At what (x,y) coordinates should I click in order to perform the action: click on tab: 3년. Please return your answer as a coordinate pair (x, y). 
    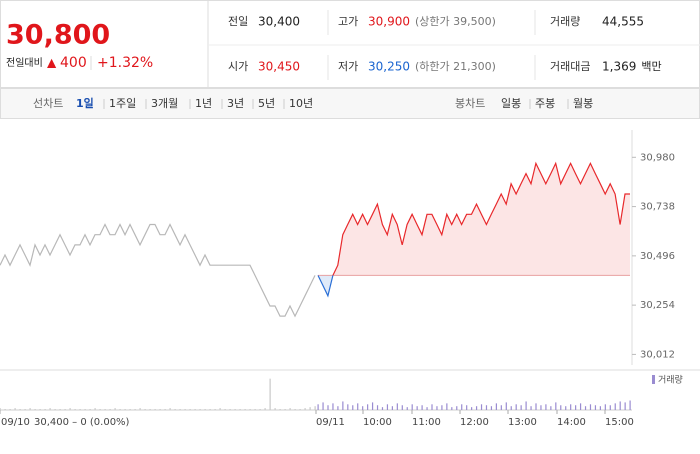
    Looking at the image, I should click on (235, 103).